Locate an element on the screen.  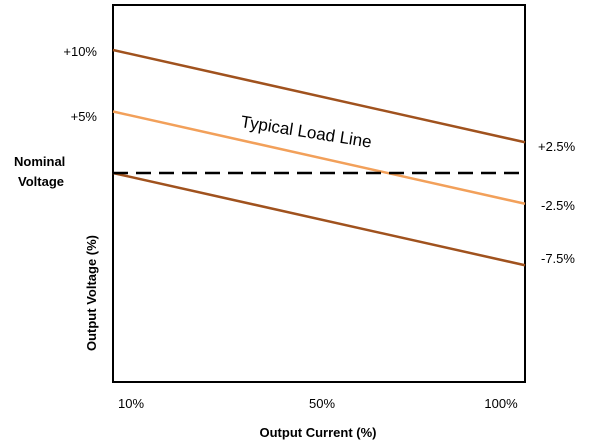
y-axis-label: Output Voltage (%) is located at coordinates (91, 293).